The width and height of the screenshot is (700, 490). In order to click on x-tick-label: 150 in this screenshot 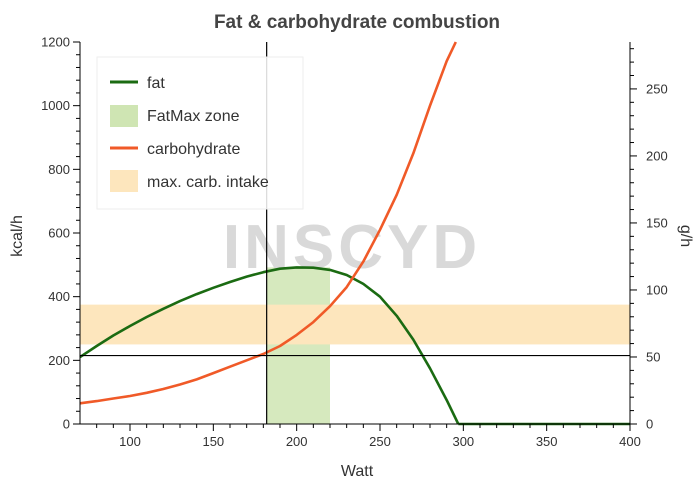, I will do `click(213, 441)`.